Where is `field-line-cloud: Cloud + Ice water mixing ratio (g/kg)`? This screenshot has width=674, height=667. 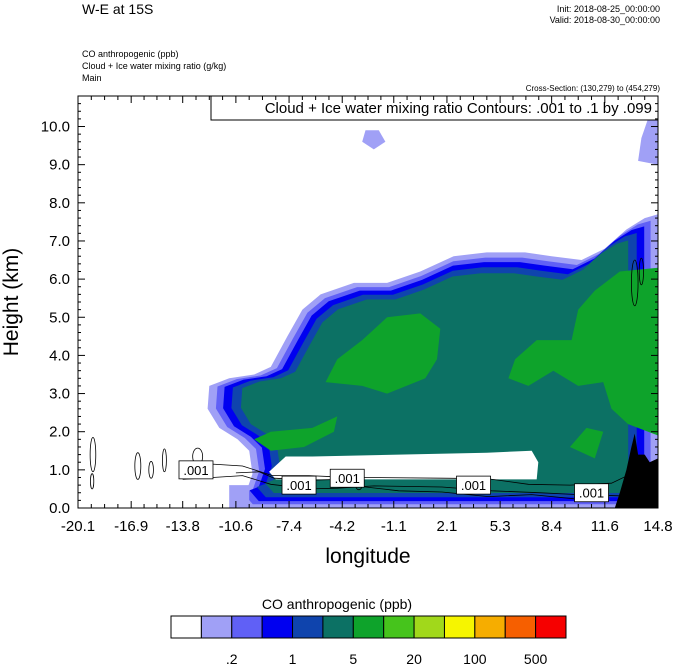 field-line-cloud: Cloud + Ice water mixing ratio (g/kg) is located at coordinates (154, 66).